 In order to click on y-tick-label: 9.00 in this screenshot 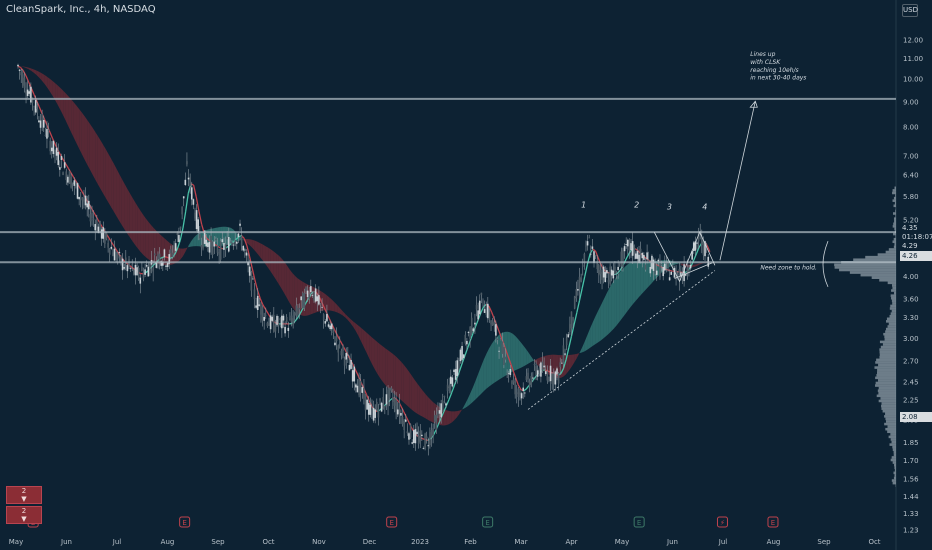, I will do `click(911, 102)`.